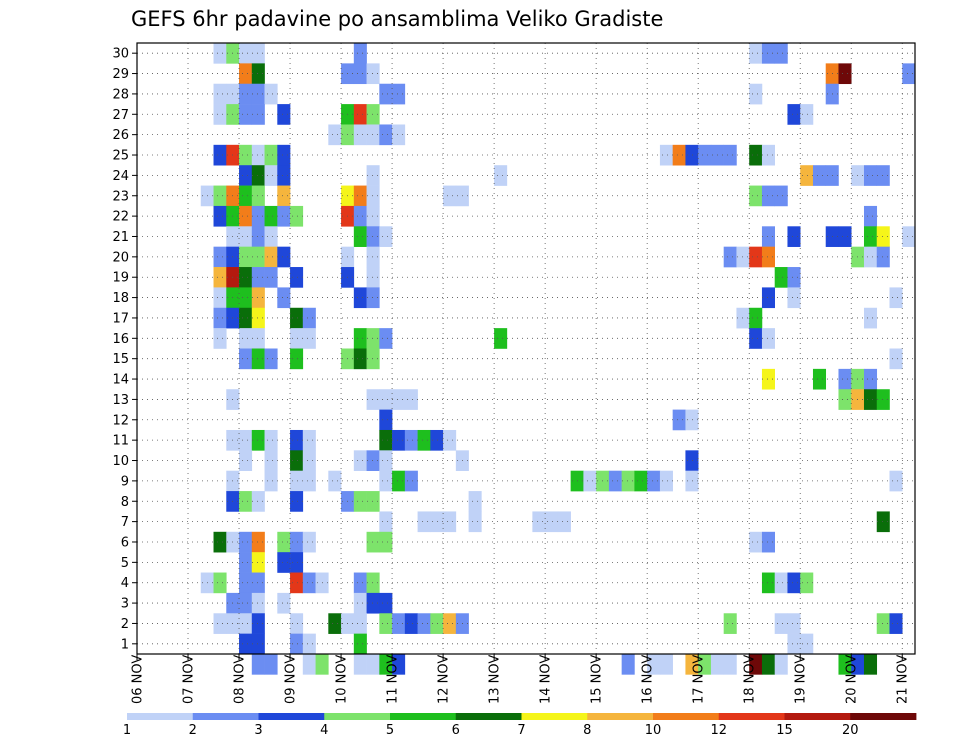  Describe the element at coordinates (648, 679) in the screenshot. I see `x-tick-label: 16 NOV` at that location.